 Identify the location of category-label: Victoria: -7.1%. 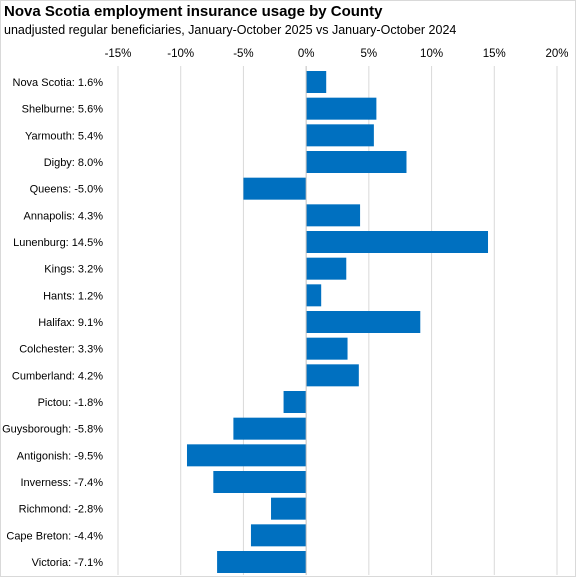
(68, 563).